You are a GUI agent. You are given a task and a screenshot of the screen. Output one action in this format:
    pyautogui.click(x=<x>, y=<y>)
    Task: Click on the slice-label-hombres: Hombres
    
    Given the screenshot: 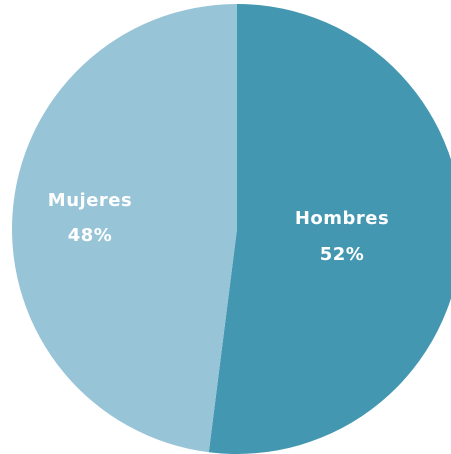 What is the action you would take?
    pyautogui.click(x=342, y=218)
    